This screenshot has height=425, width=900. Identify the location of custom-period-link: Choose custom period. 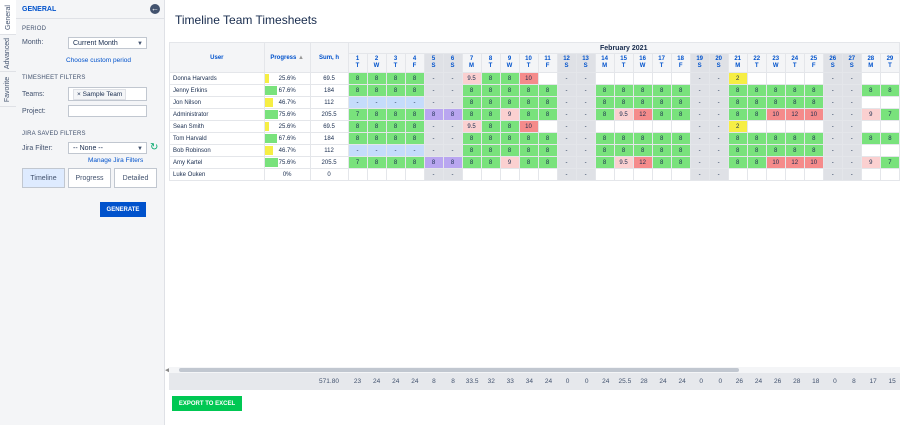
(99, 60).